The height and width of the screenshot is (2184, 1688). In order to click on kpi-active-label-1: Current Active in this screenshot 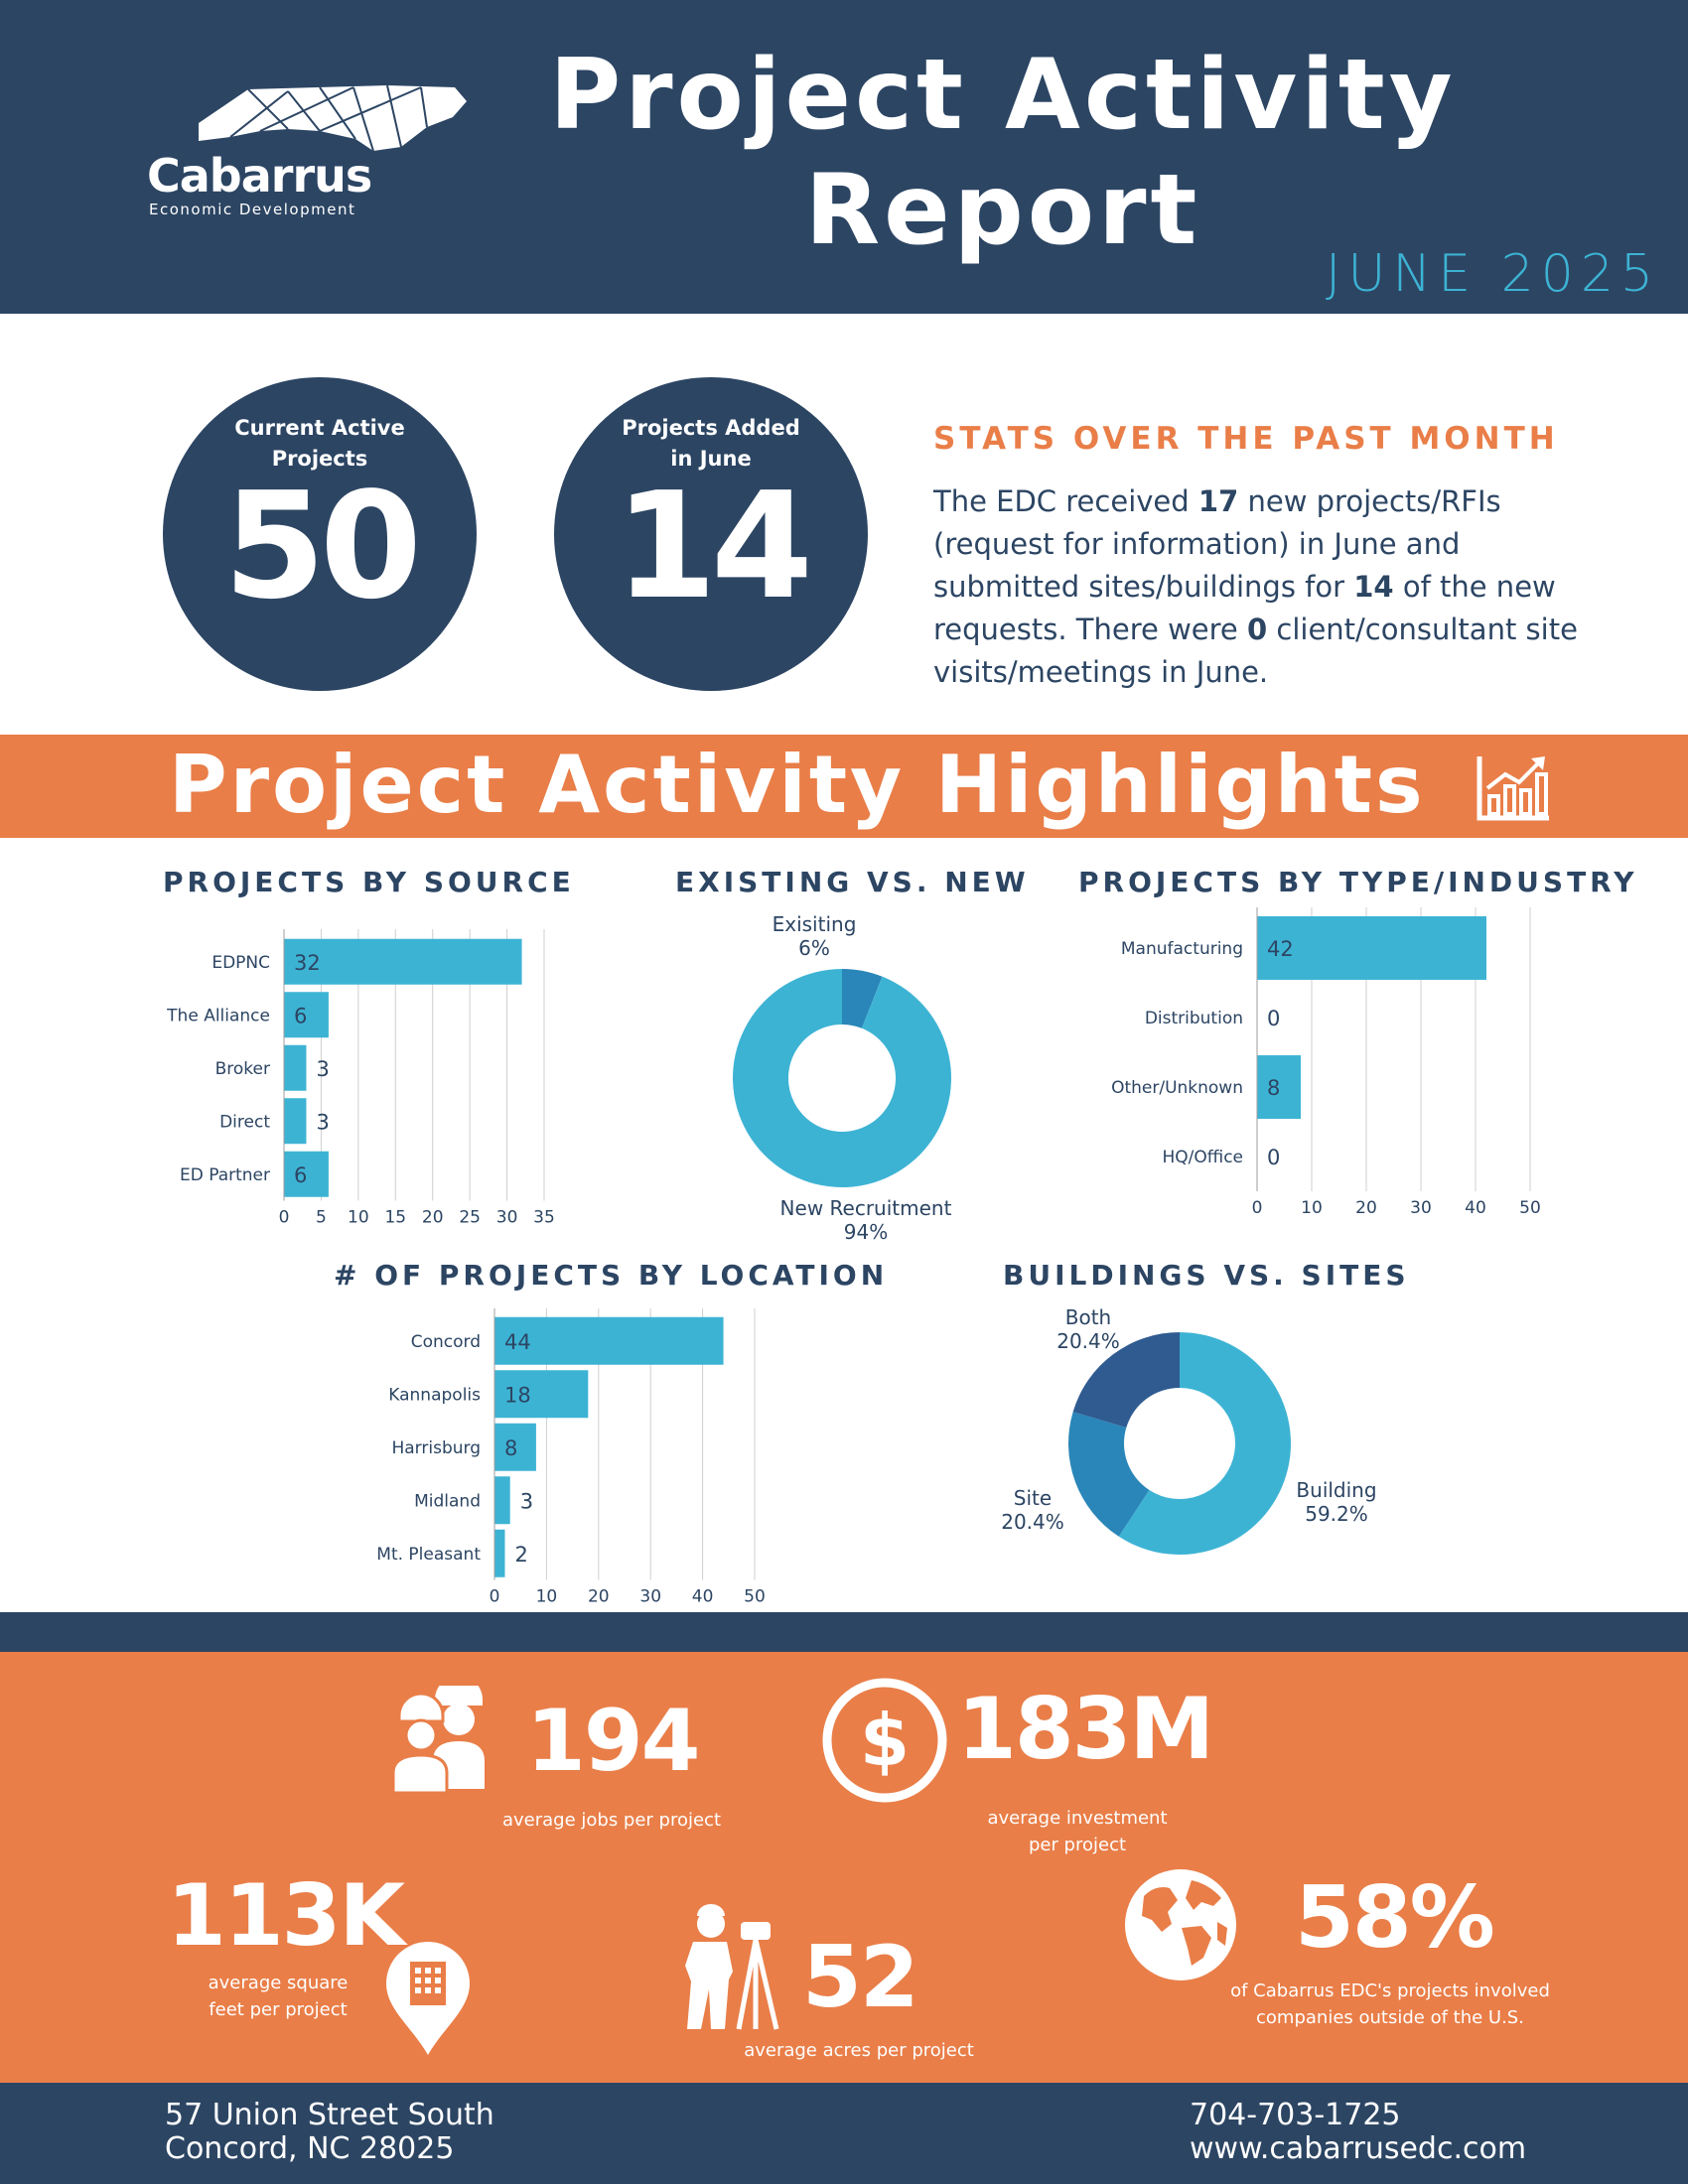, I will do `click(319, 428)`.